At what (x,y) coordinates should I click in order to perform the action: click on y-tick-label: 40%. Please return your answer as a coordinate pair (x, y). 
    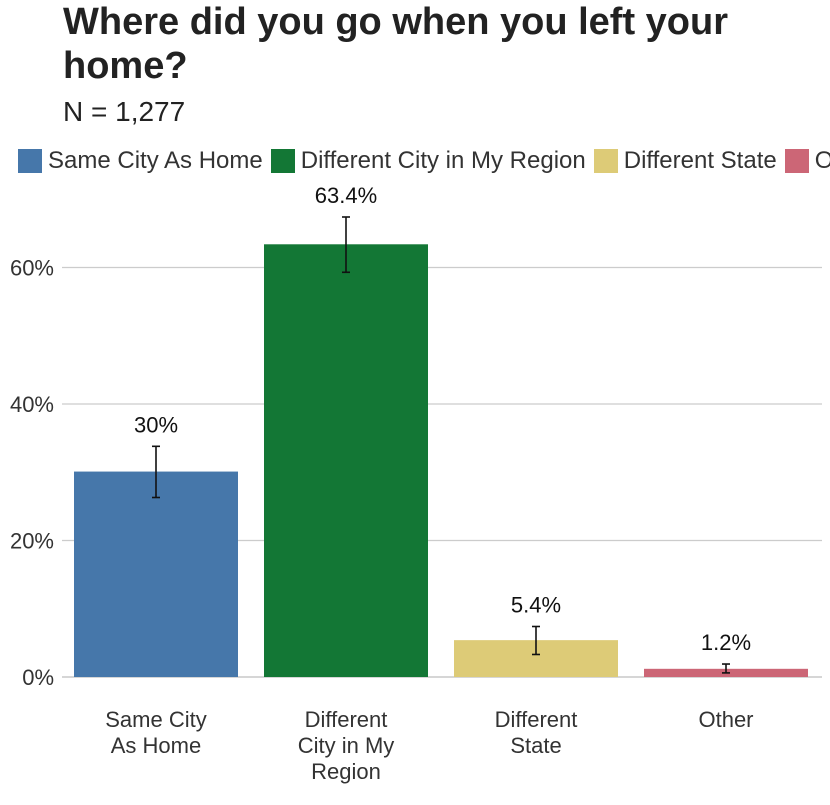
    Looking at the image, I should click on (32, 404).